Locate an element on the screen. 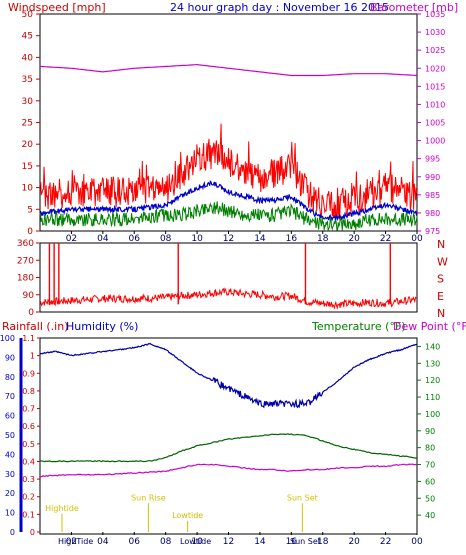 The width and height of the screenshot is (466, 555). rain-tick-label: 0.6 is located at coordinates (28, 426).